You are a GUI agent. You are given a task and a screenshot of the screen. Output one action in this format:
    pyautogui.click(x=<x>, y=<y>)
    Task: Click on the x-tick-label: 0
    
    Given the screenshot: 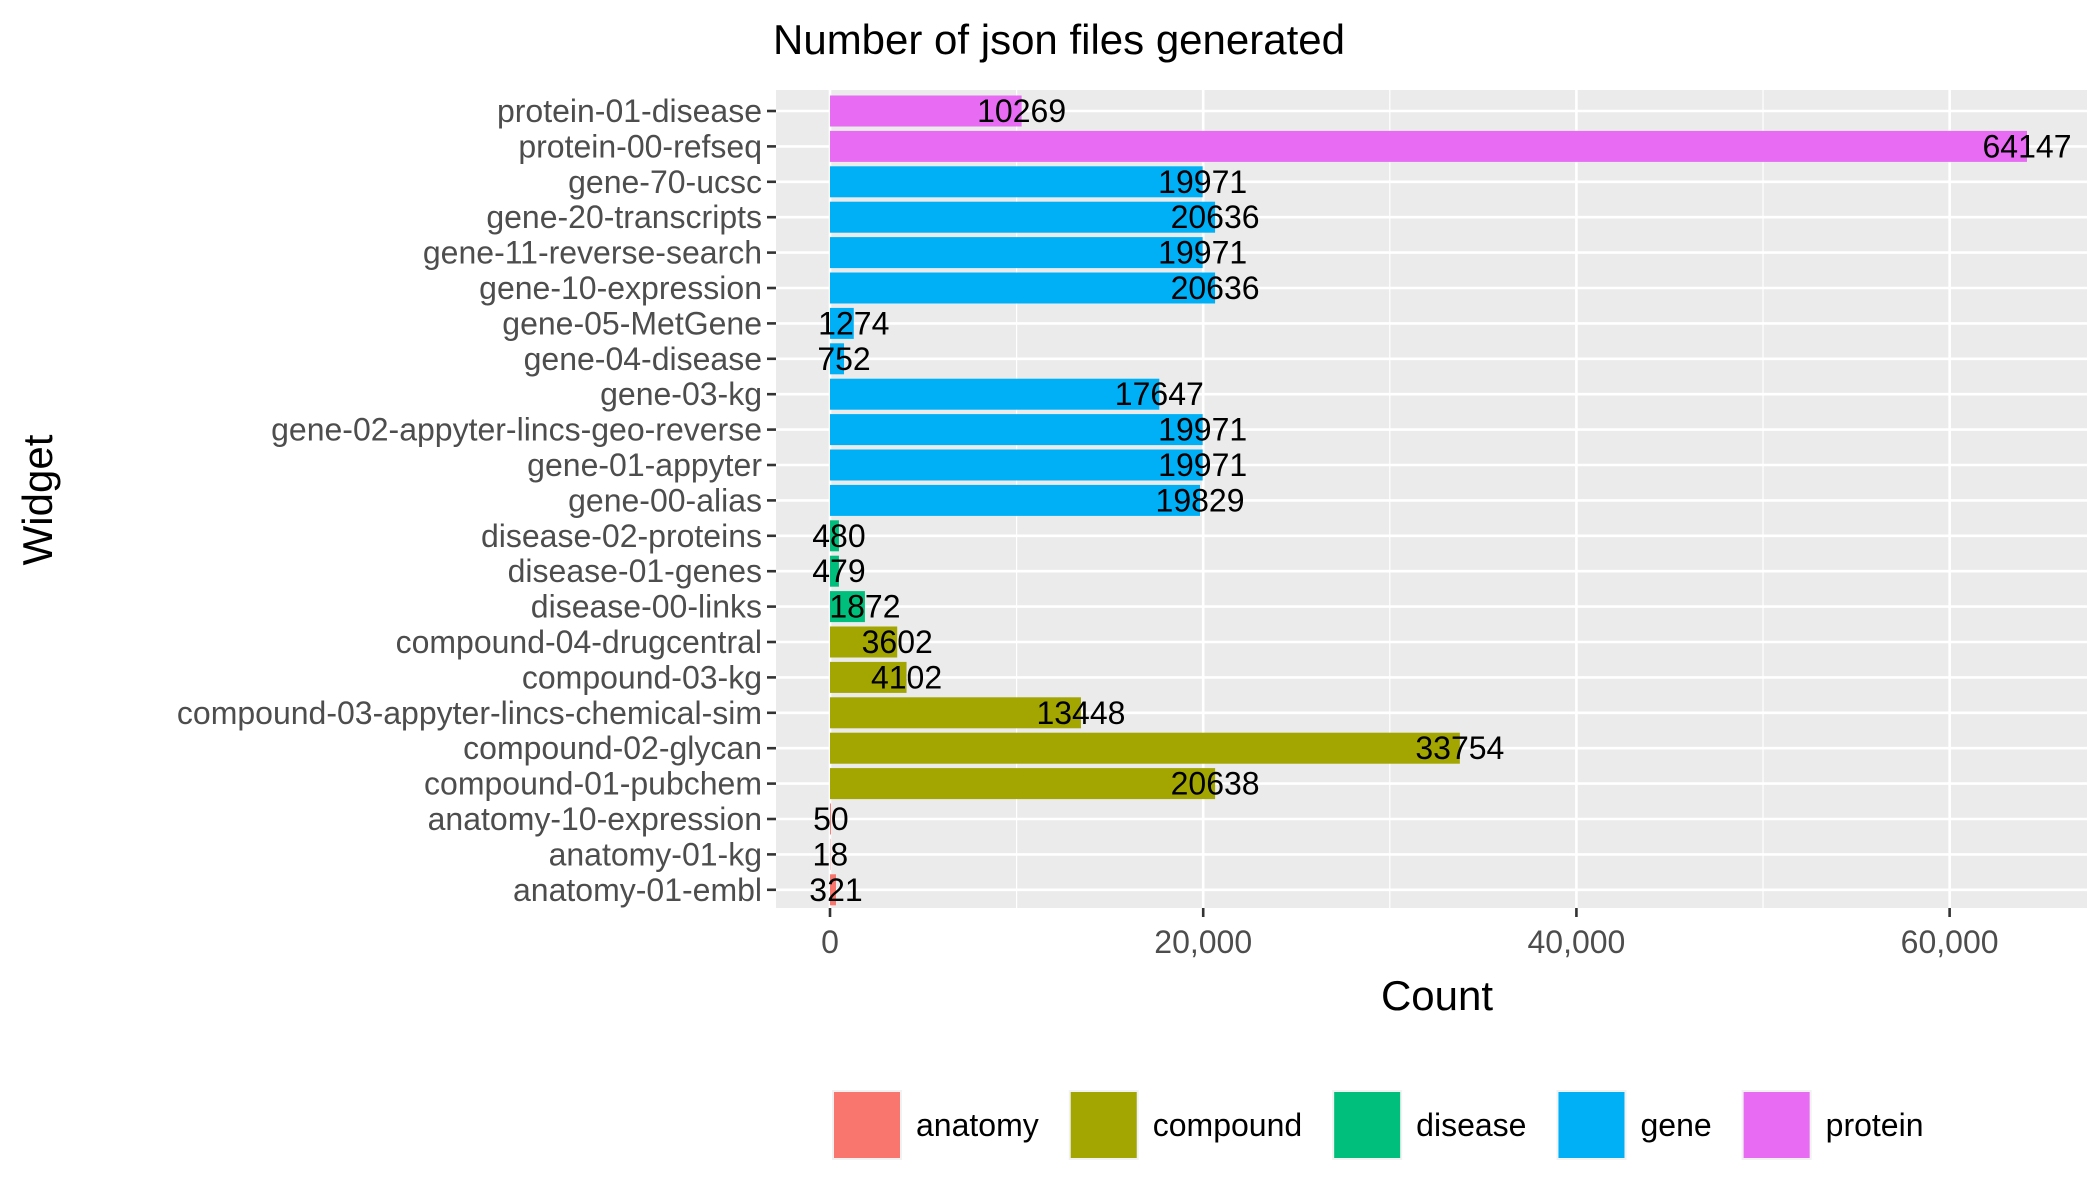 What is the action you would take?
    pyautogui.click(x=830, y=942)
    